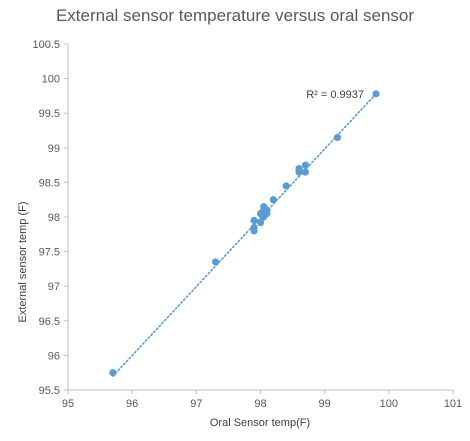  I want to click on y-tick-label: 95.5, so click(49, 391).